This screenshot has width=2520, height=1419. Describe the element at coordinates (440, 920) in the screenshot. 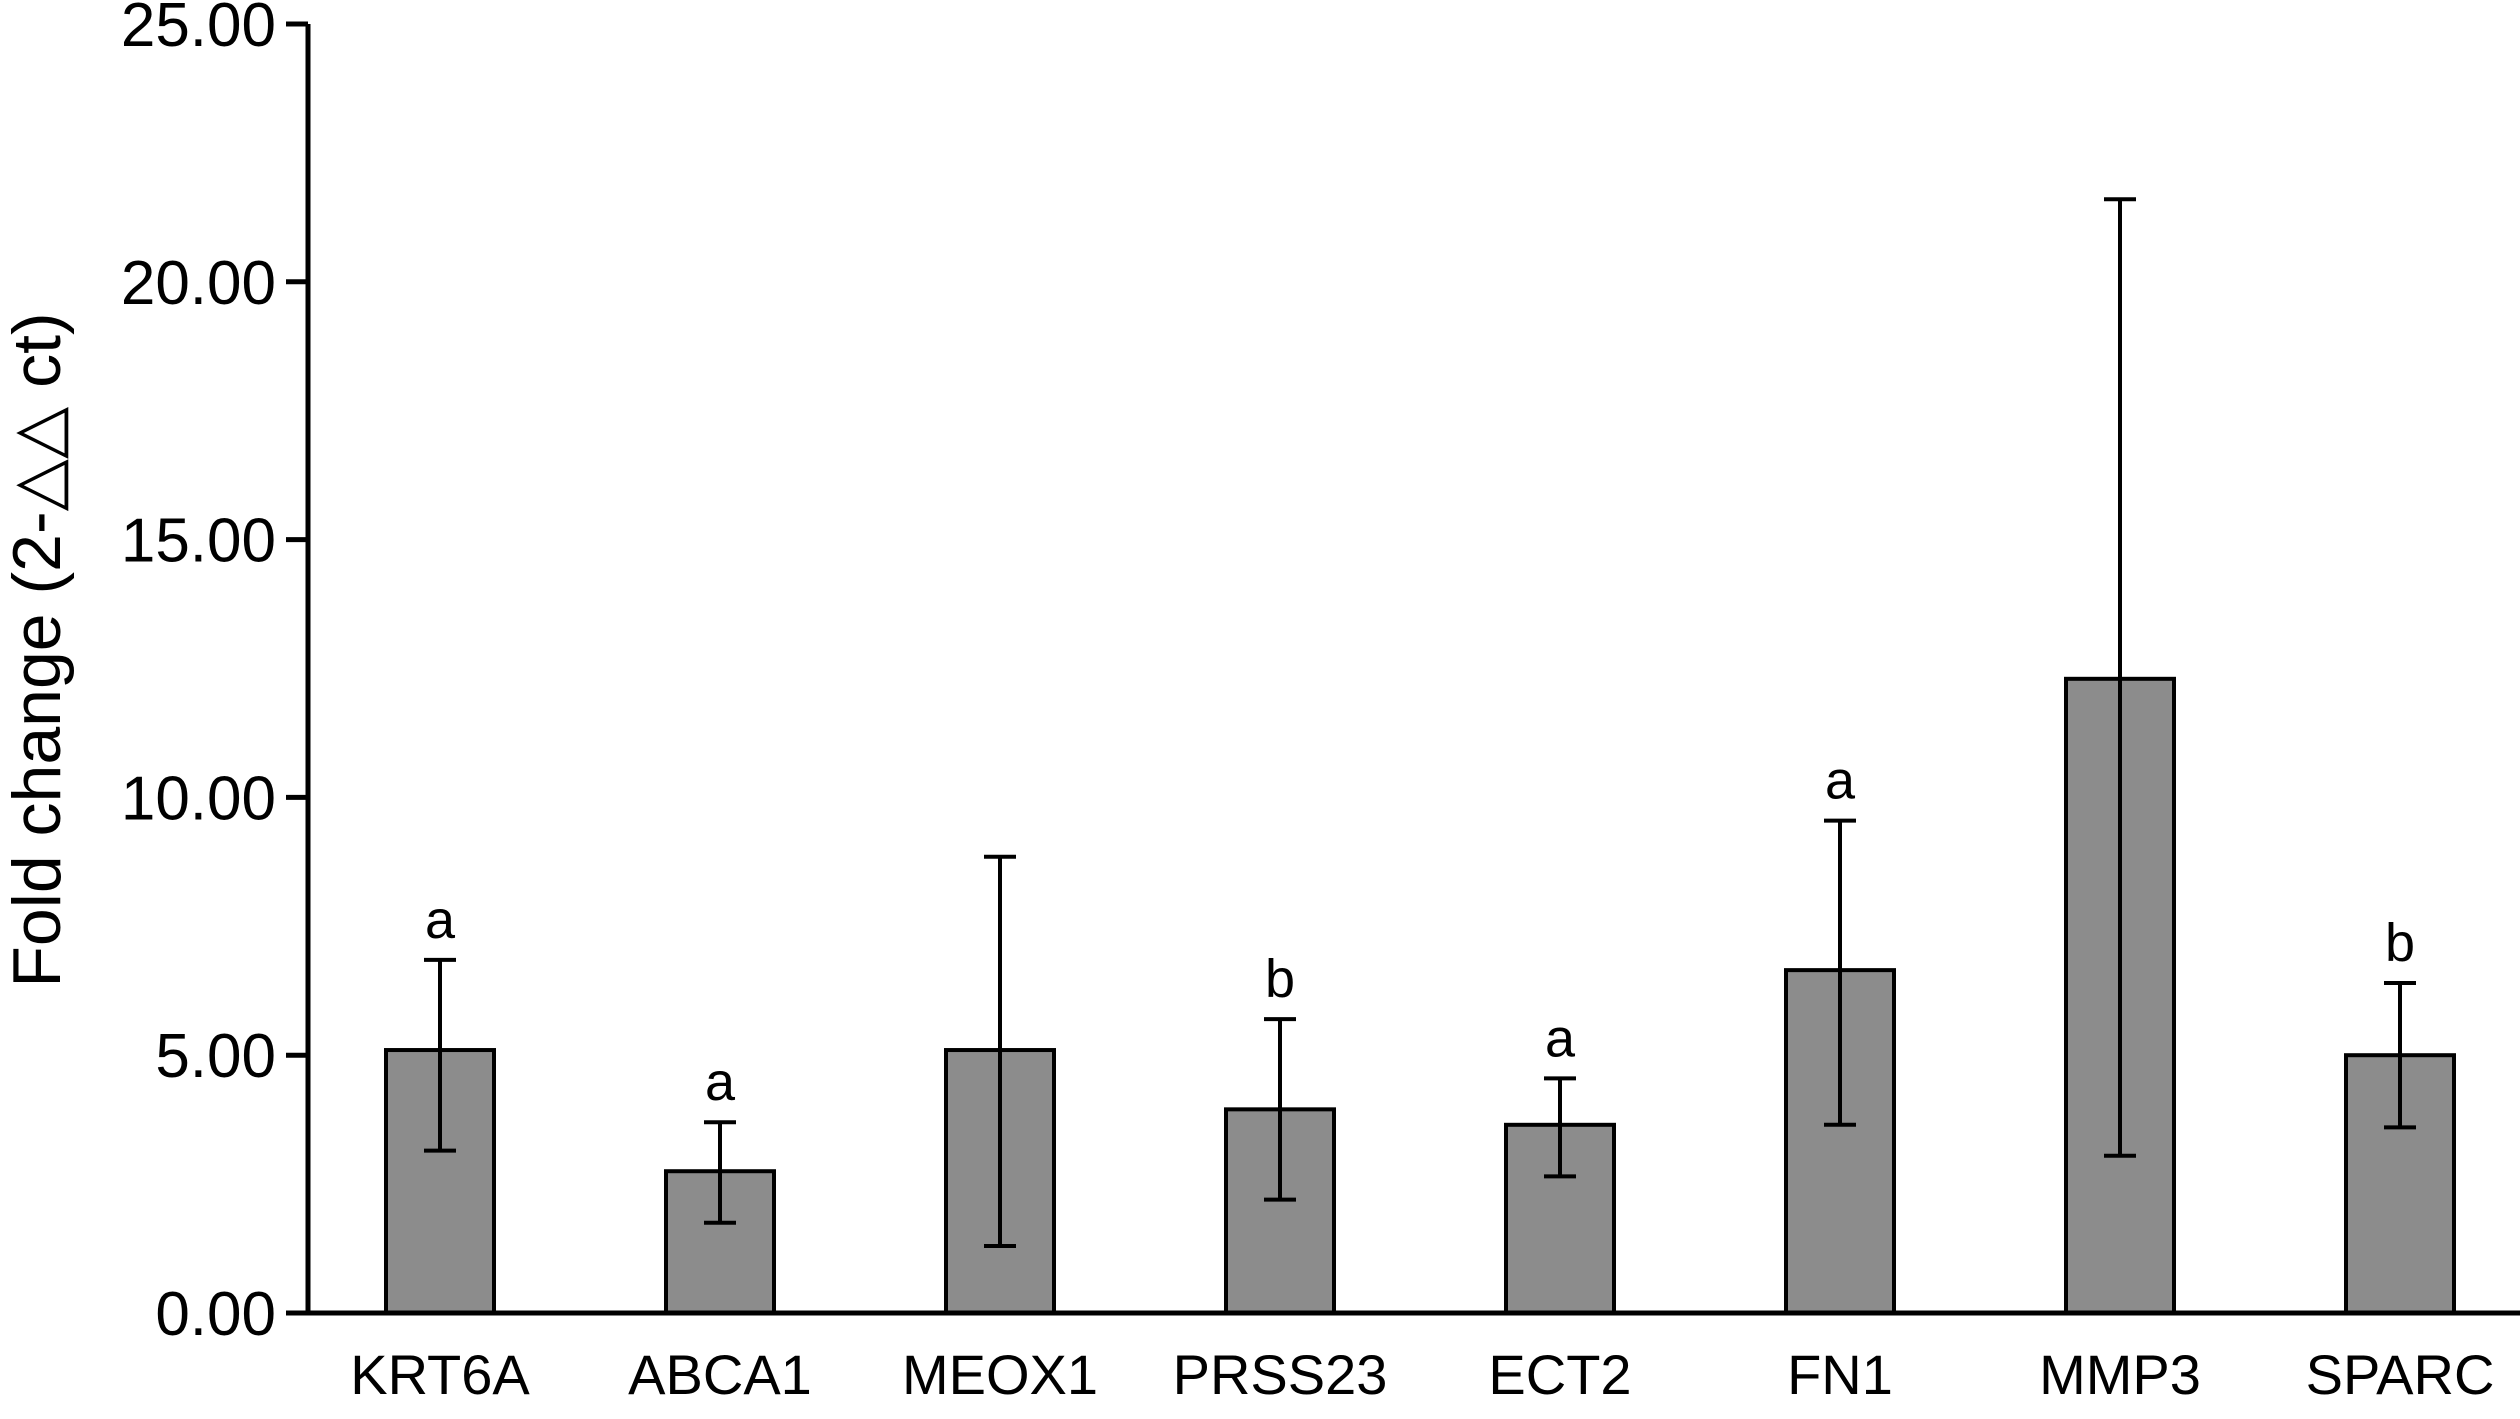

I see `significance-label-krt6a: a` at that location.